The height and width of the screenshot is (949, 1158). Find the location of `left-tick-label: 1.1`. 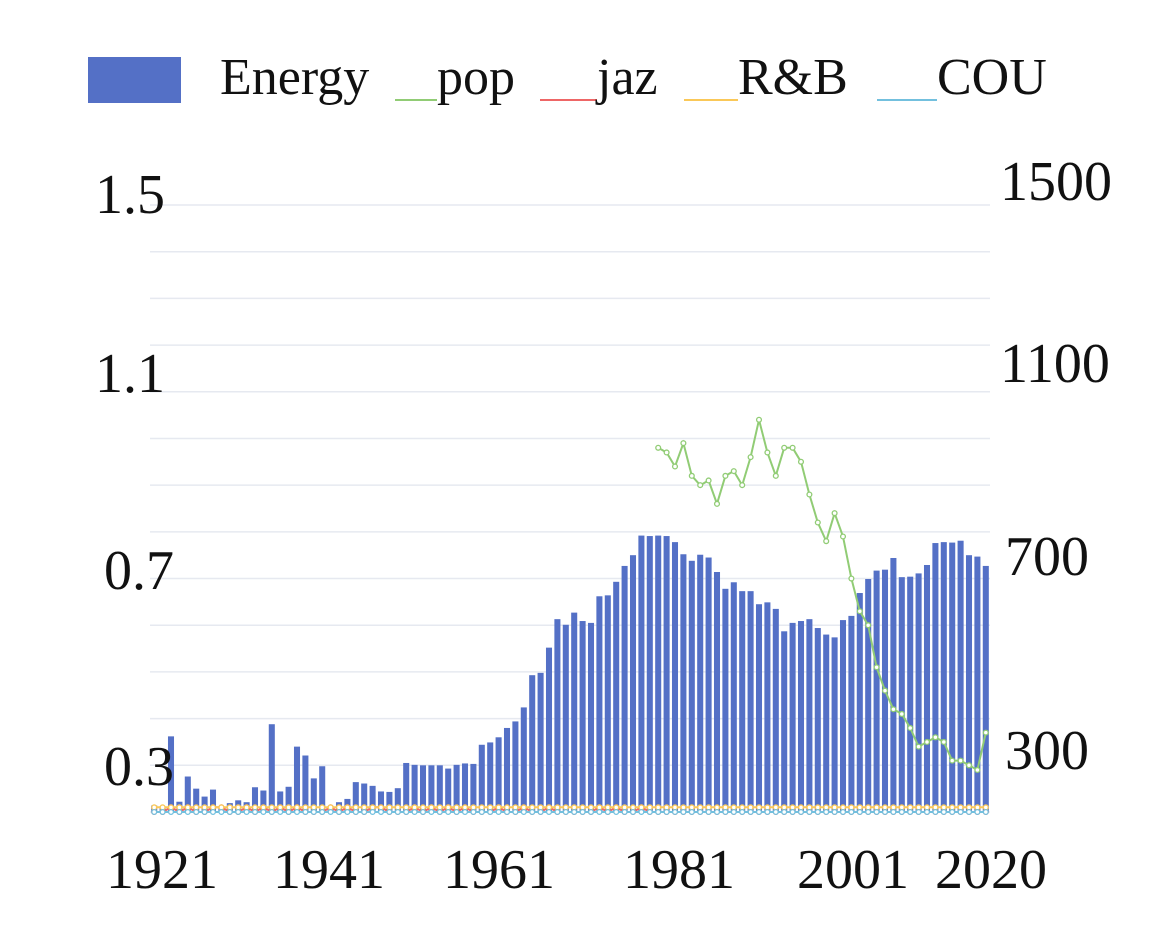

left-tick-label: 1.1 is located at coordinates (130, 374).